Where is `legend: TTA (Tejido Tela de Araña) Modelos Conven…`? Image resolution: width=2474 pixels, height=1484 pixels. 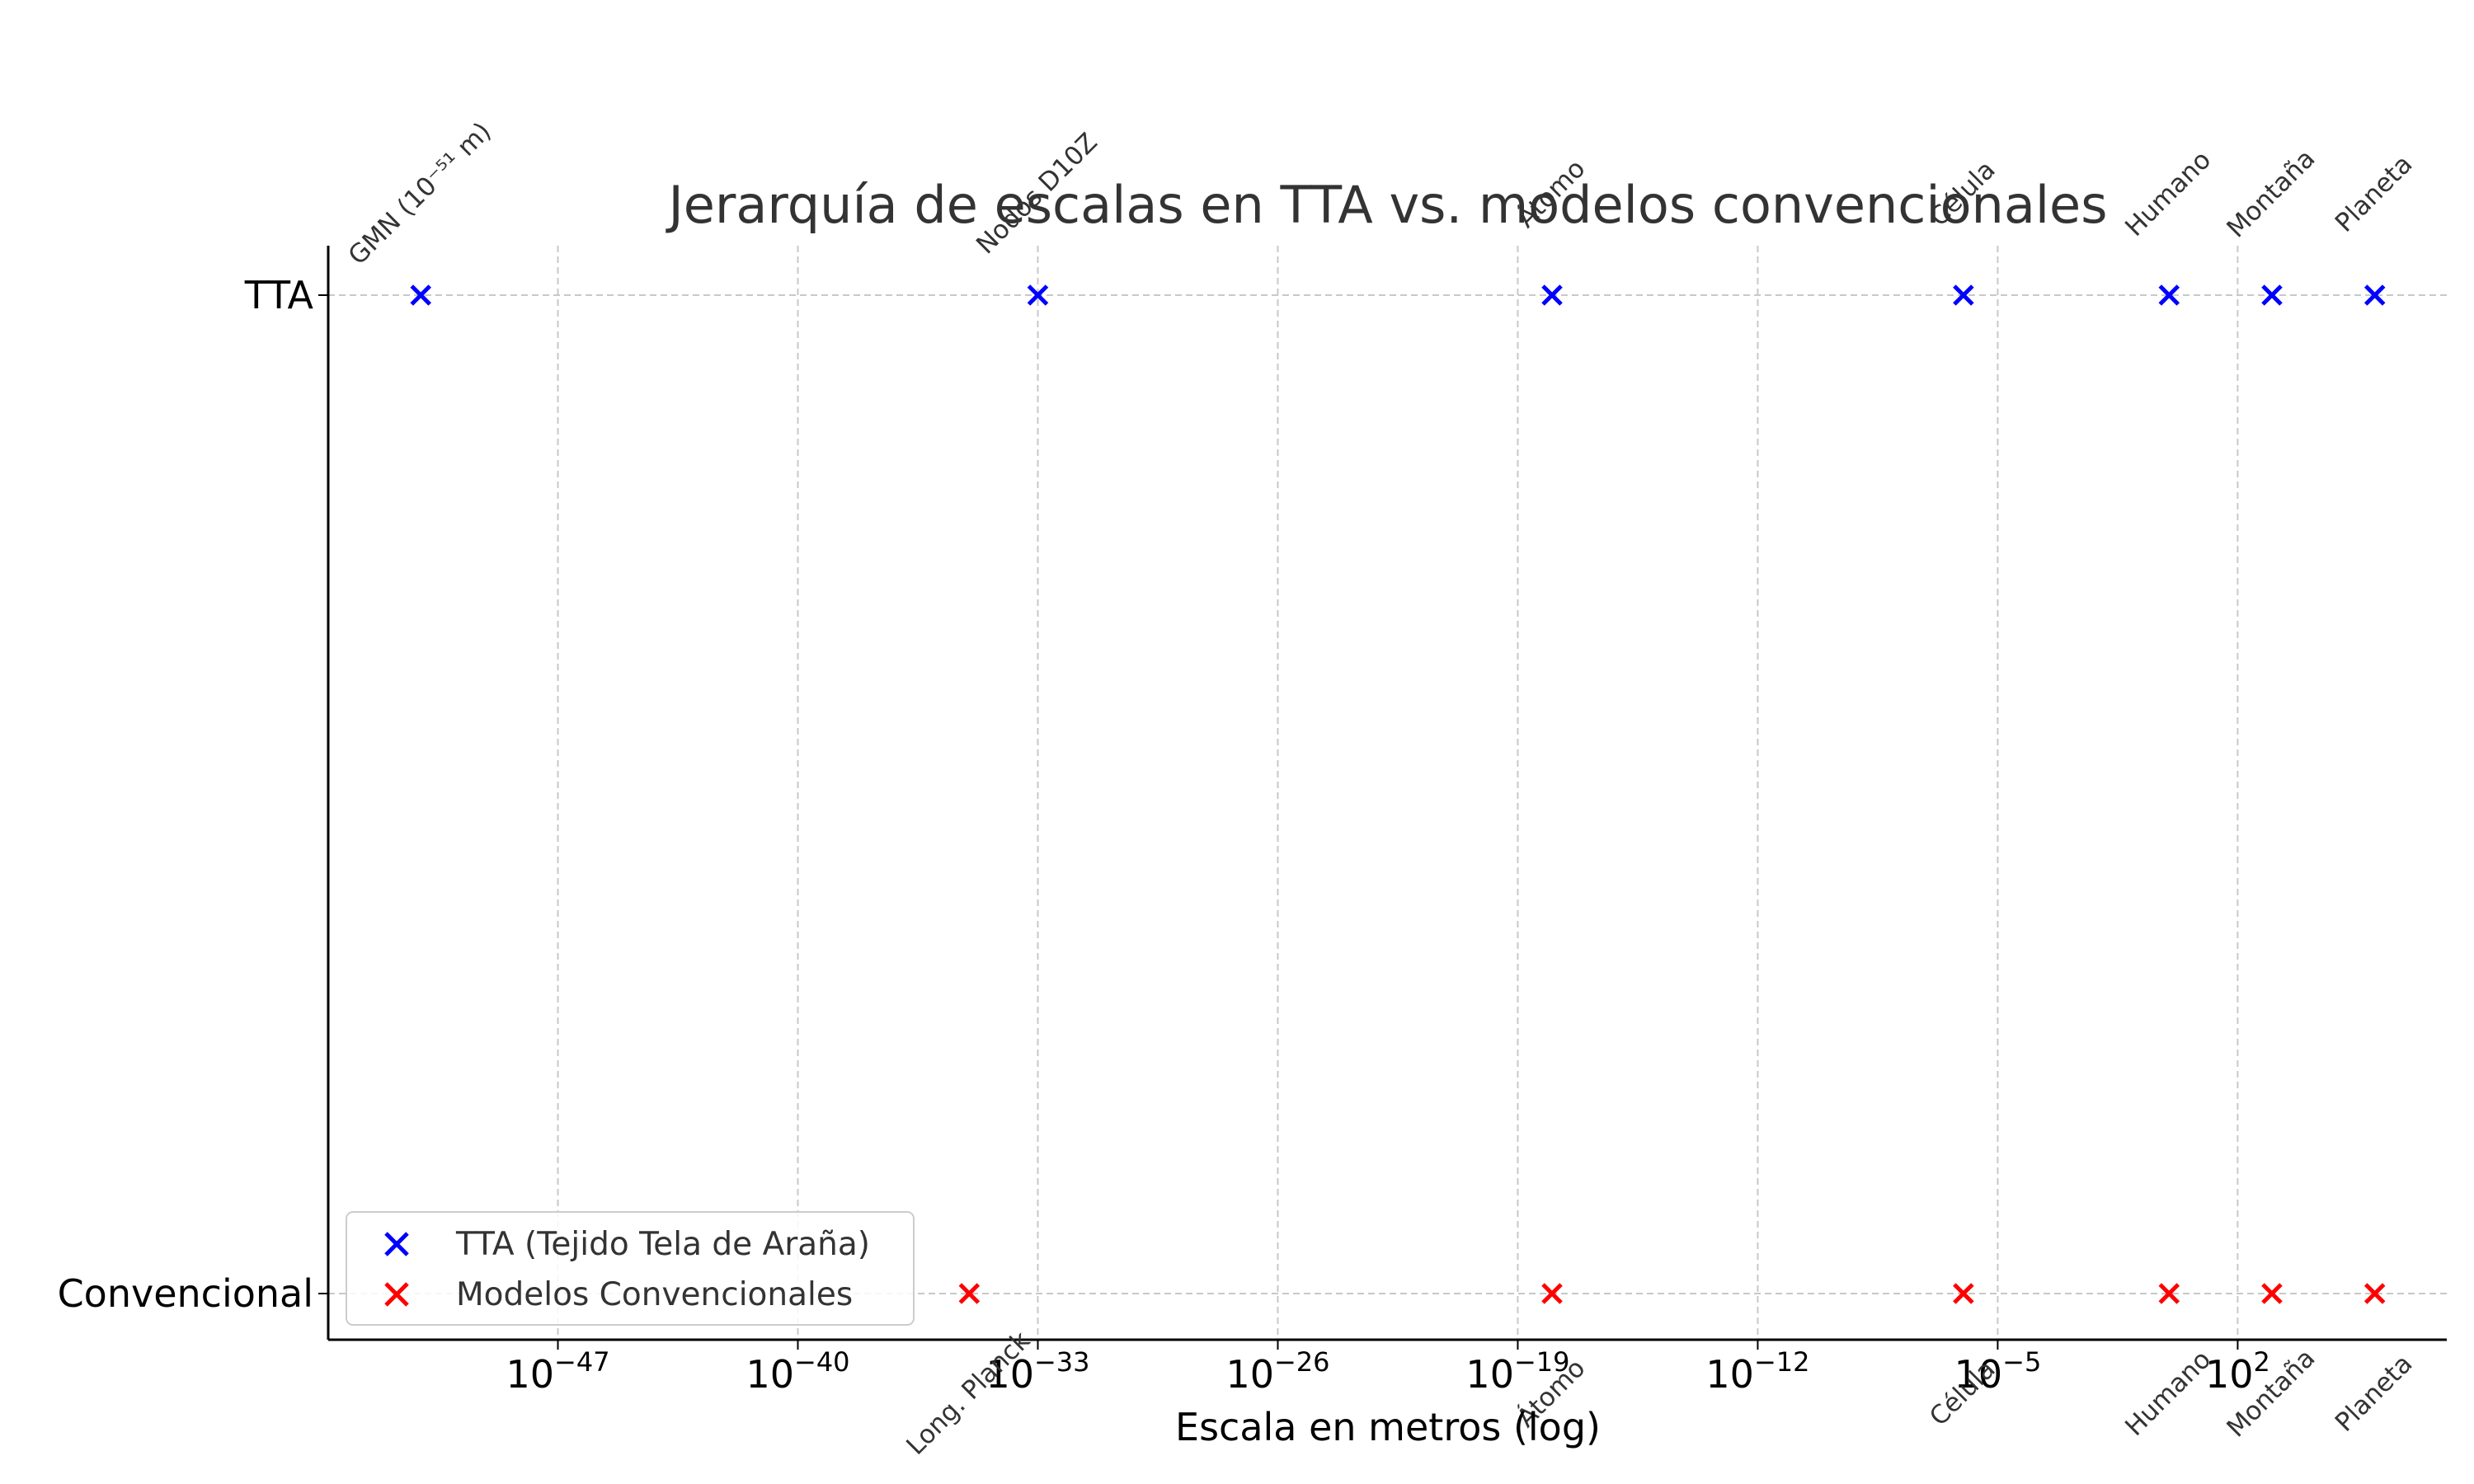
legend: TTA (Tejido Tela de Araña) Modelos Conven… is located at coordinates (630, 1268).